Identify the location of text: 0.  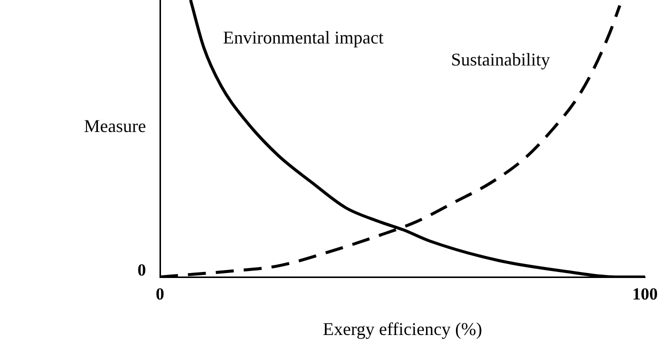
(142, 270).